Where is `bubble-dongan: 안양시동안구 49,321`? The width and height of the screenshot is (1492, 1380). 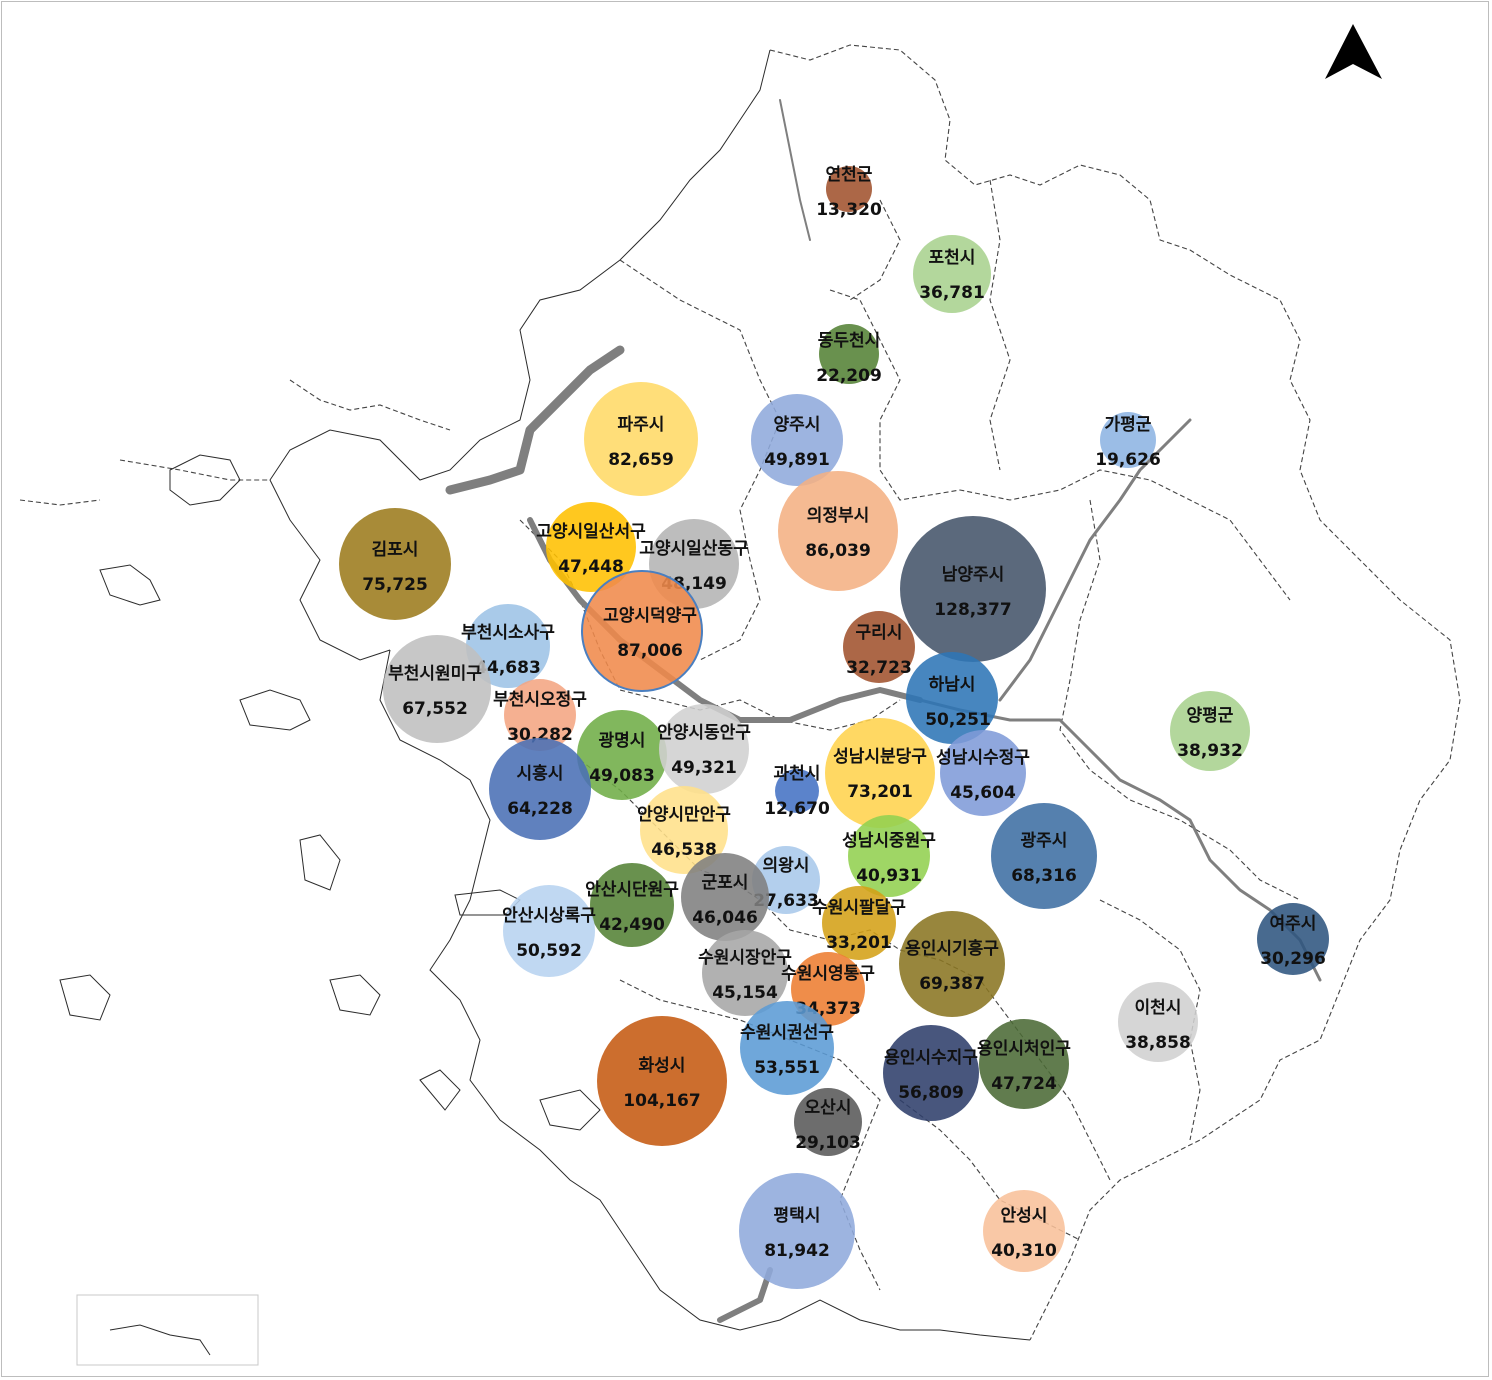 bubble-dongan: 안양시동안구 49,321 is located at coordinates (704, 749).